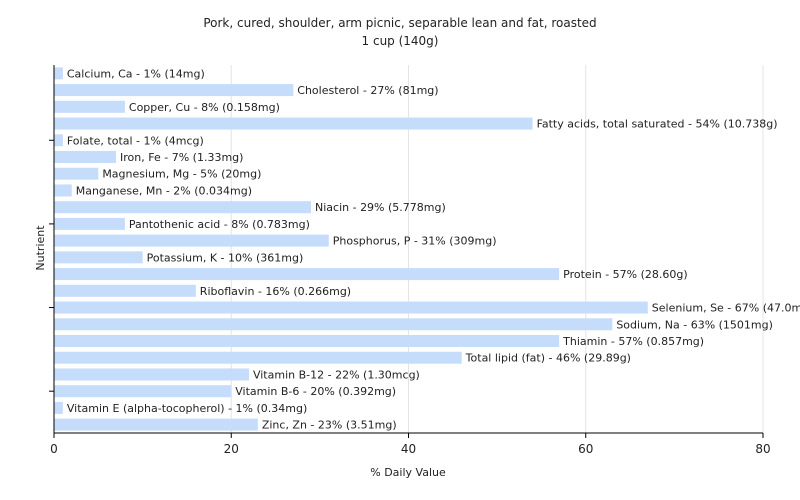 This screenshot has height=500, width=800. What do you see at coordinates (400, 41) in the screenshot?
I see `chart-subtitle: 1 cup (140g)` at bounding box center [400, 41].